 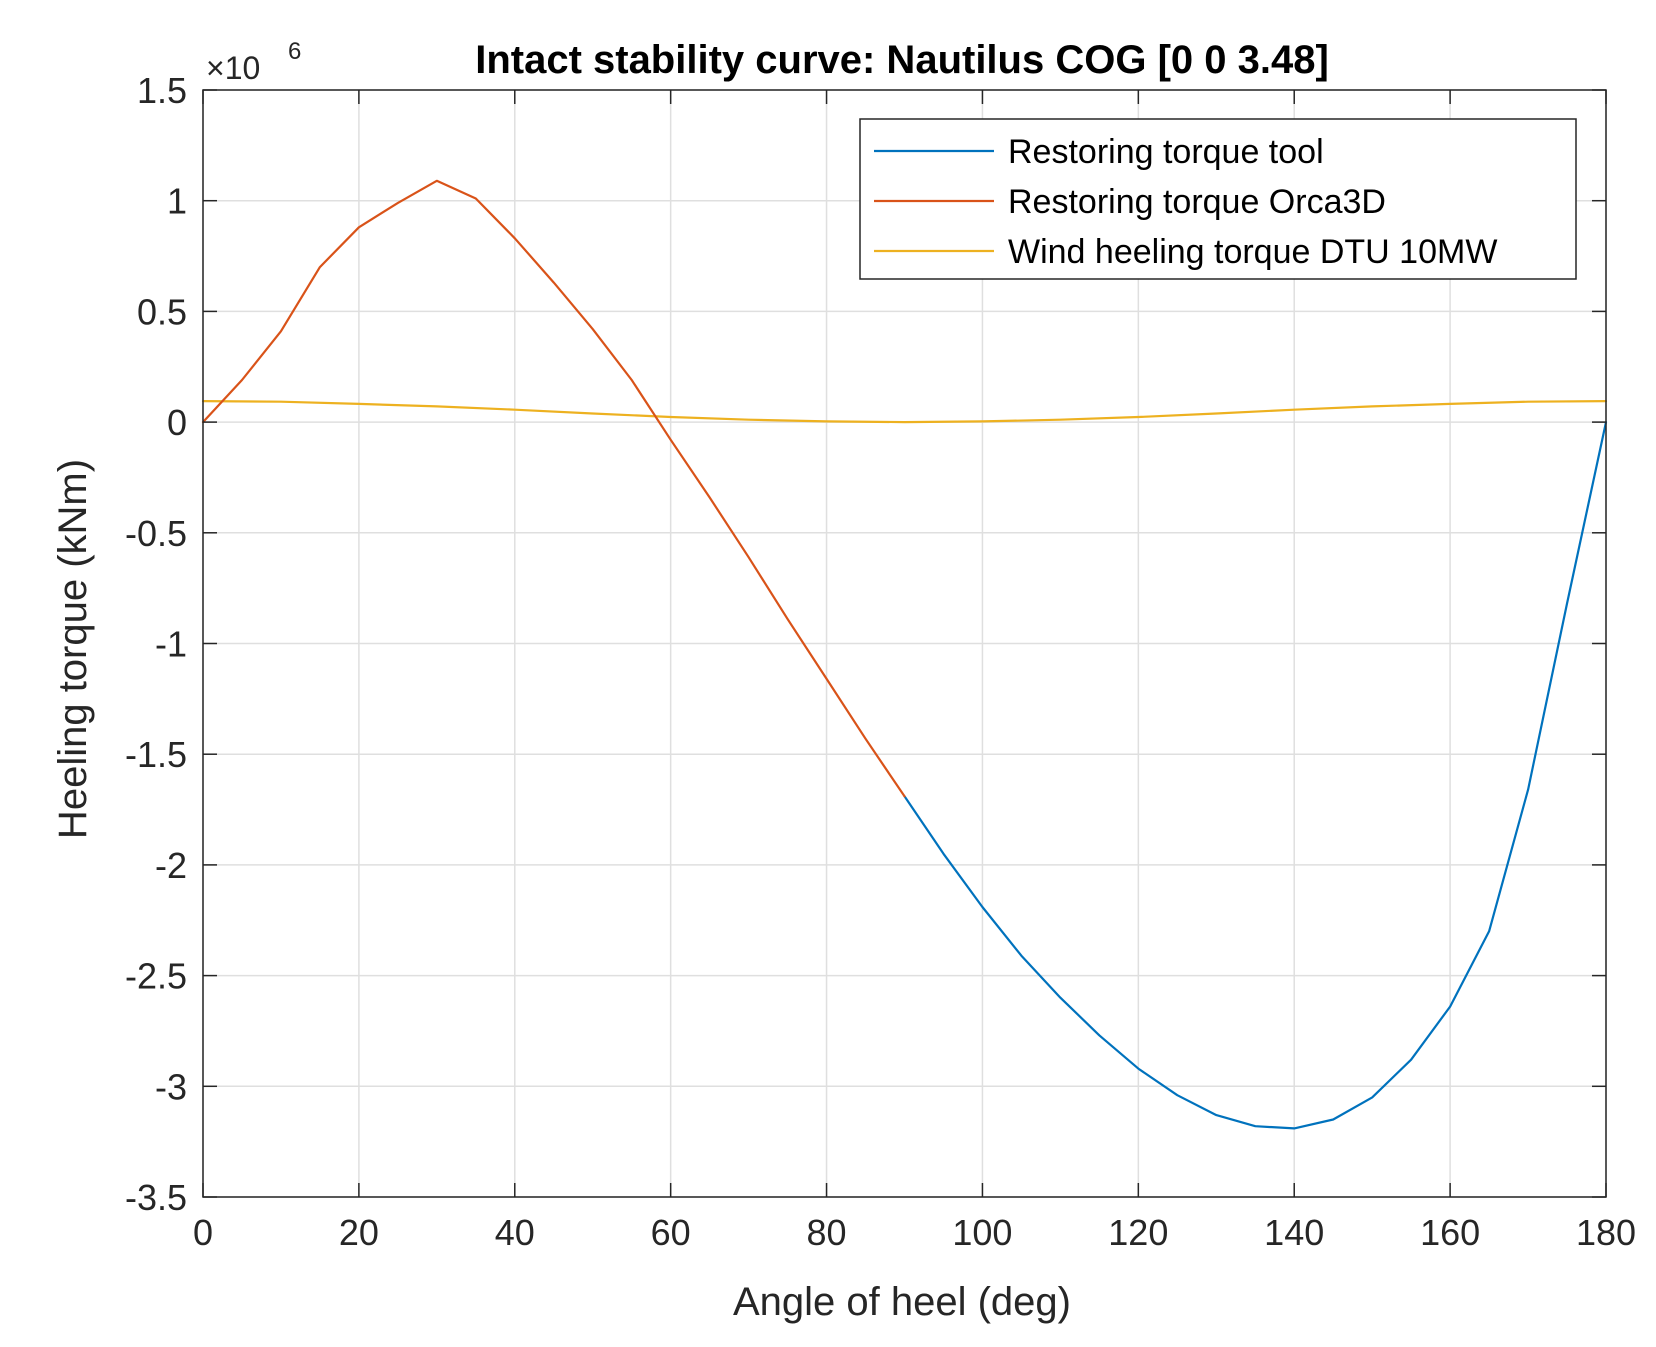 I want to click on y-tick-label: 0.5, so click(x=162, y=311).